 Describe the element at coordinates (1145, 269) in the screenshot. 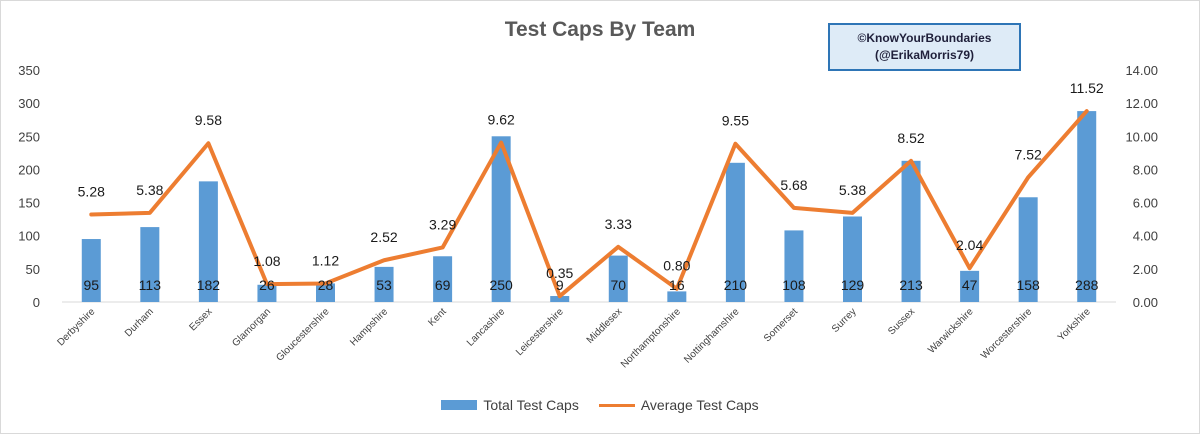

I see `y-right-tick-label: 2.00` at that location.